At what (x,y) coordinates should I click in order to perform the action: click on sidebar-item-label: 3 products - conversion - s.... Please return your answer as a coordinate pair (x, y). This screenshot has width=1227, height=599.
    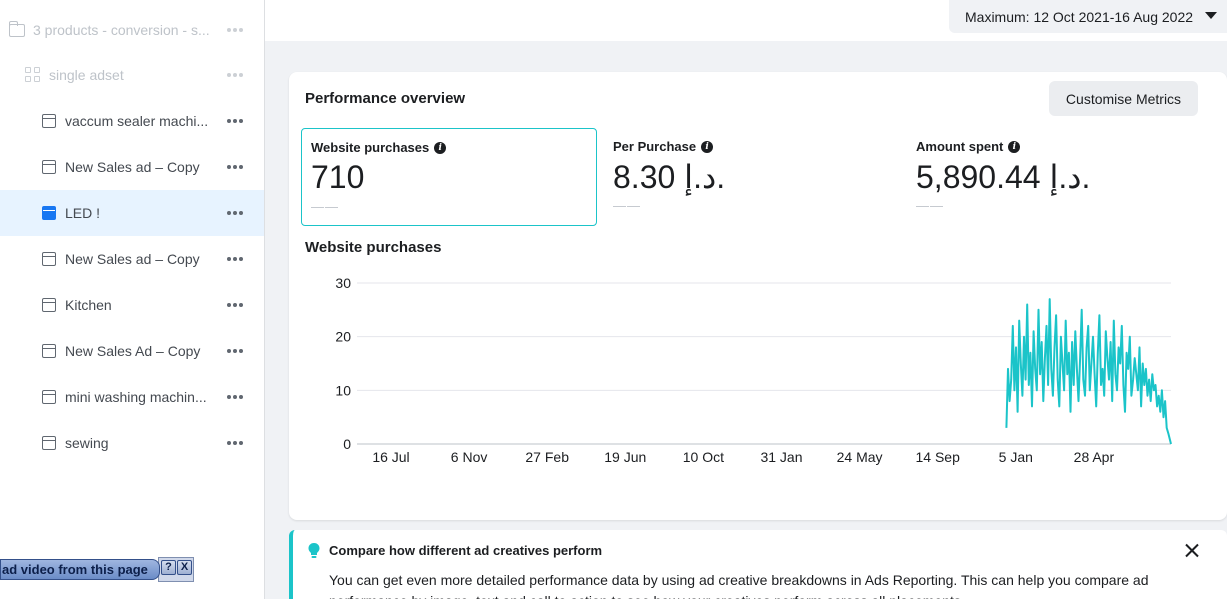
    Looking at the image, I should click on (121, 30).